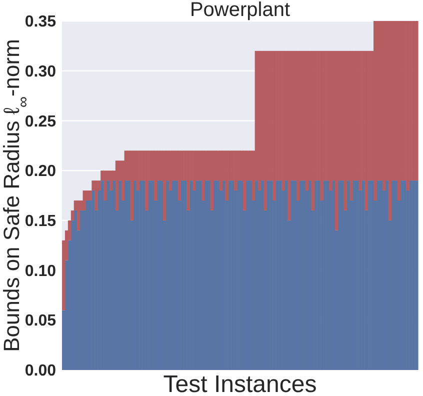 Image resolution: width=423 pixels, height=396 pixels. I want to click on y-tick-label: 0.10, so click(40, 271).